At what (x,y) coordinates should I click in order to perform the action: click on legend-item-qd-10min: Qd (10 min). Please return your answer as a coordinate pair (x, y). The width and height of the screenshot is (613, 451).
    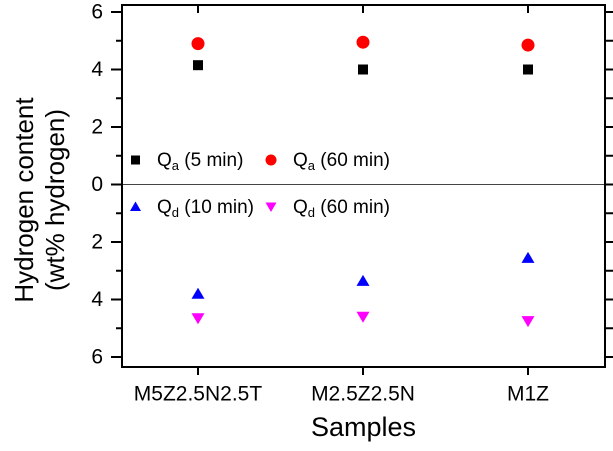
    Looking at the image, I should click on (192, 208).